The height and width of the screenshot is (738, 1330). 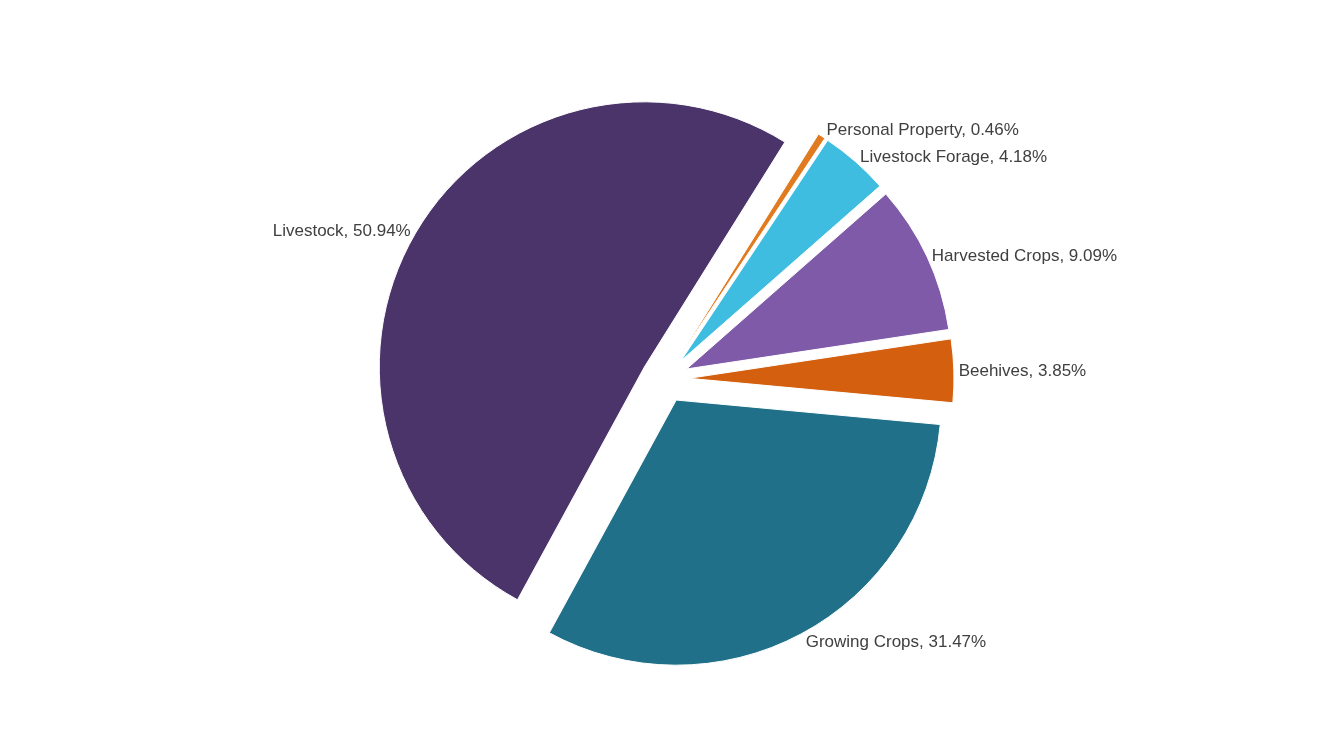 What do you see at coordinates (1022, 371) in the screenshot?
I see `slice-label: Beehives, 3.85%` at bounding box center [1022, 371].